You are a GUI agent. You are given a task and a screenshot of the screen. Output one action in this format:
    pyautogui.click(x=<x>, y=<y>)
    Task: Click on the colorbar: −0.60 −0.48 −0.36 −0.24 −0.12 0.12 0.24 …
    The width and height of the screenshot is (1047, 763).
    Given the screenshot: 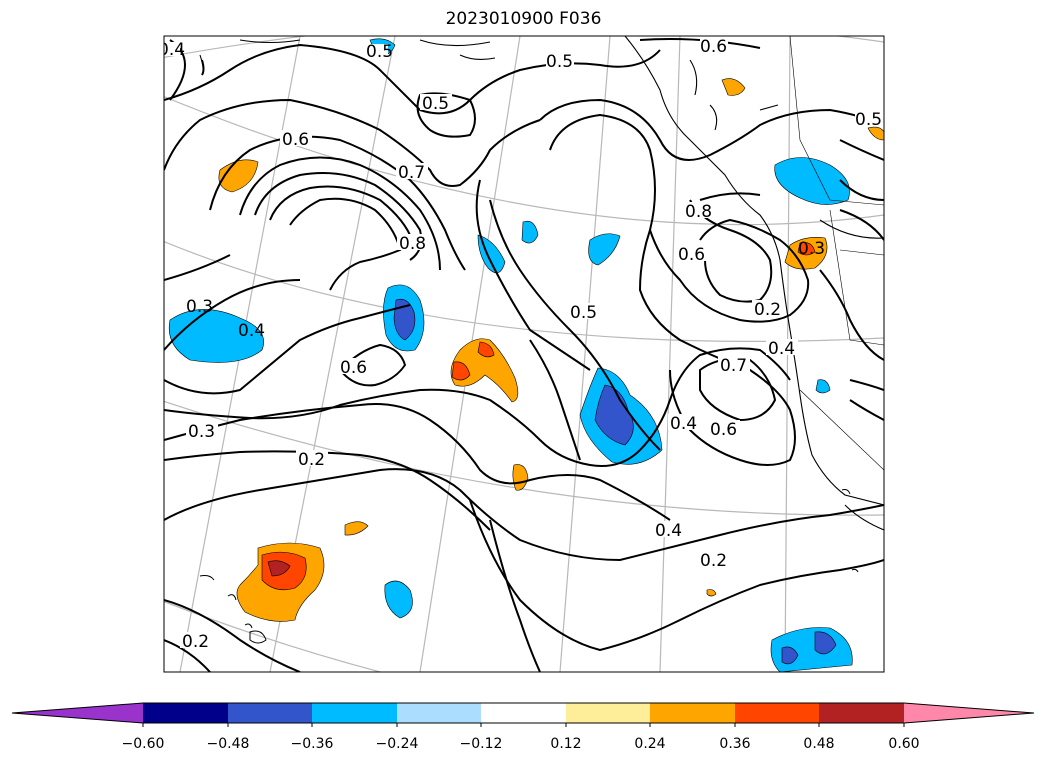 What is the action you would take?
    pyautogui.click(x=523, y=727)
    